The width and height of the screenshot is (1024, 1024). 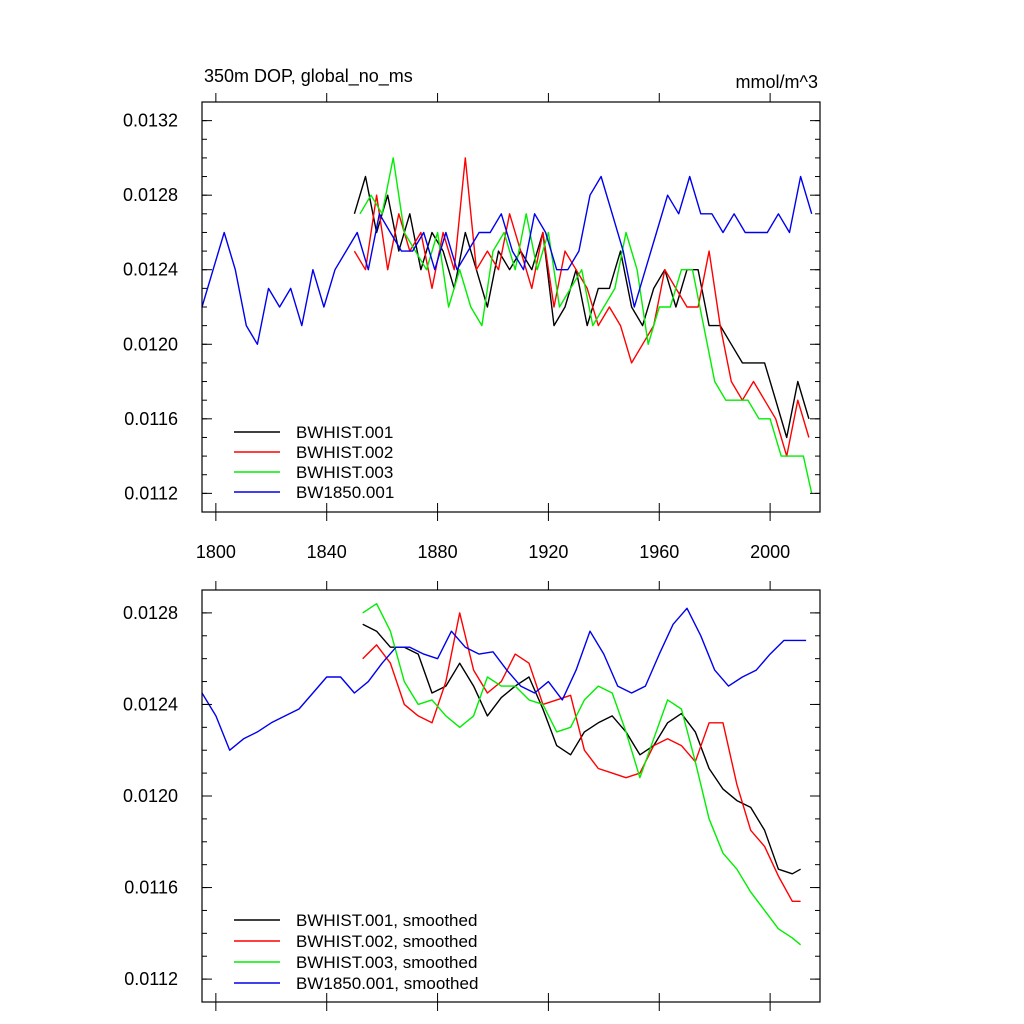 What do you see at coordinates (770, 552) in the screenshot?
I see `x-tick-label: 2000` at bounding box center [770, 552].